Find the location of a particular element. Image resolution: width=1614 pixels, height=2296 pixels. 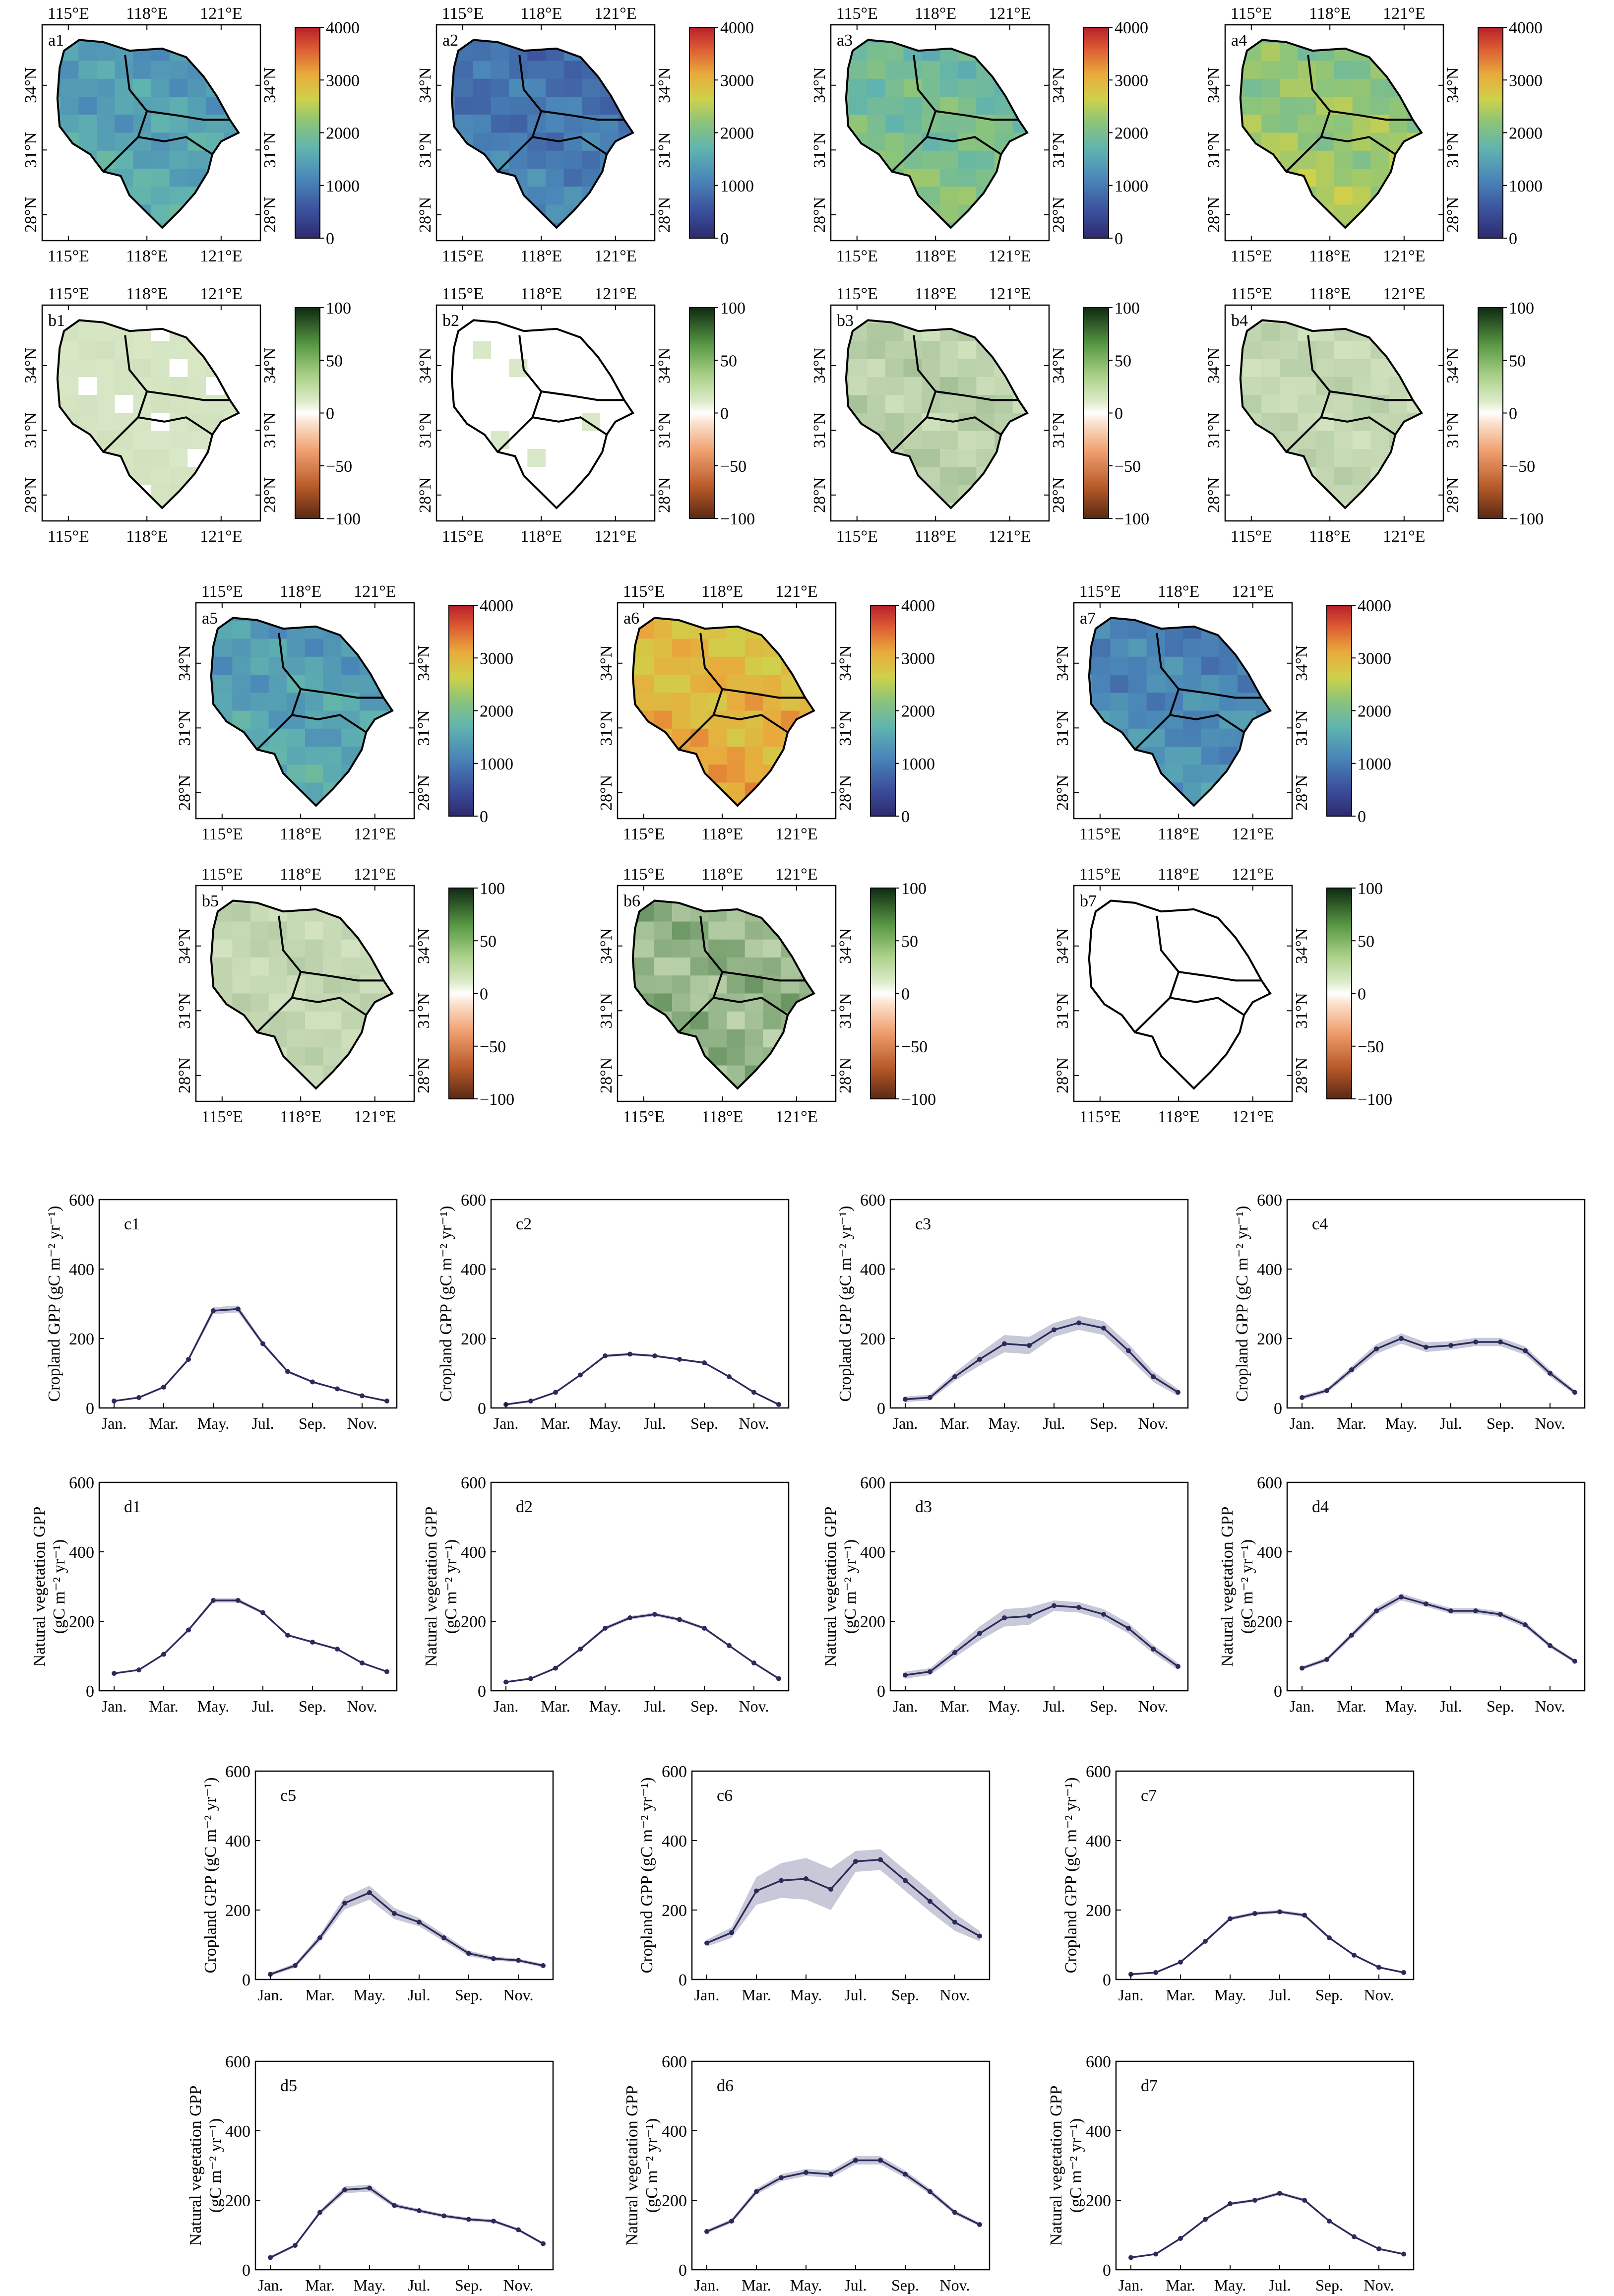

lon-tick-label-top: 121°E is located at coordinates (1253, 592).